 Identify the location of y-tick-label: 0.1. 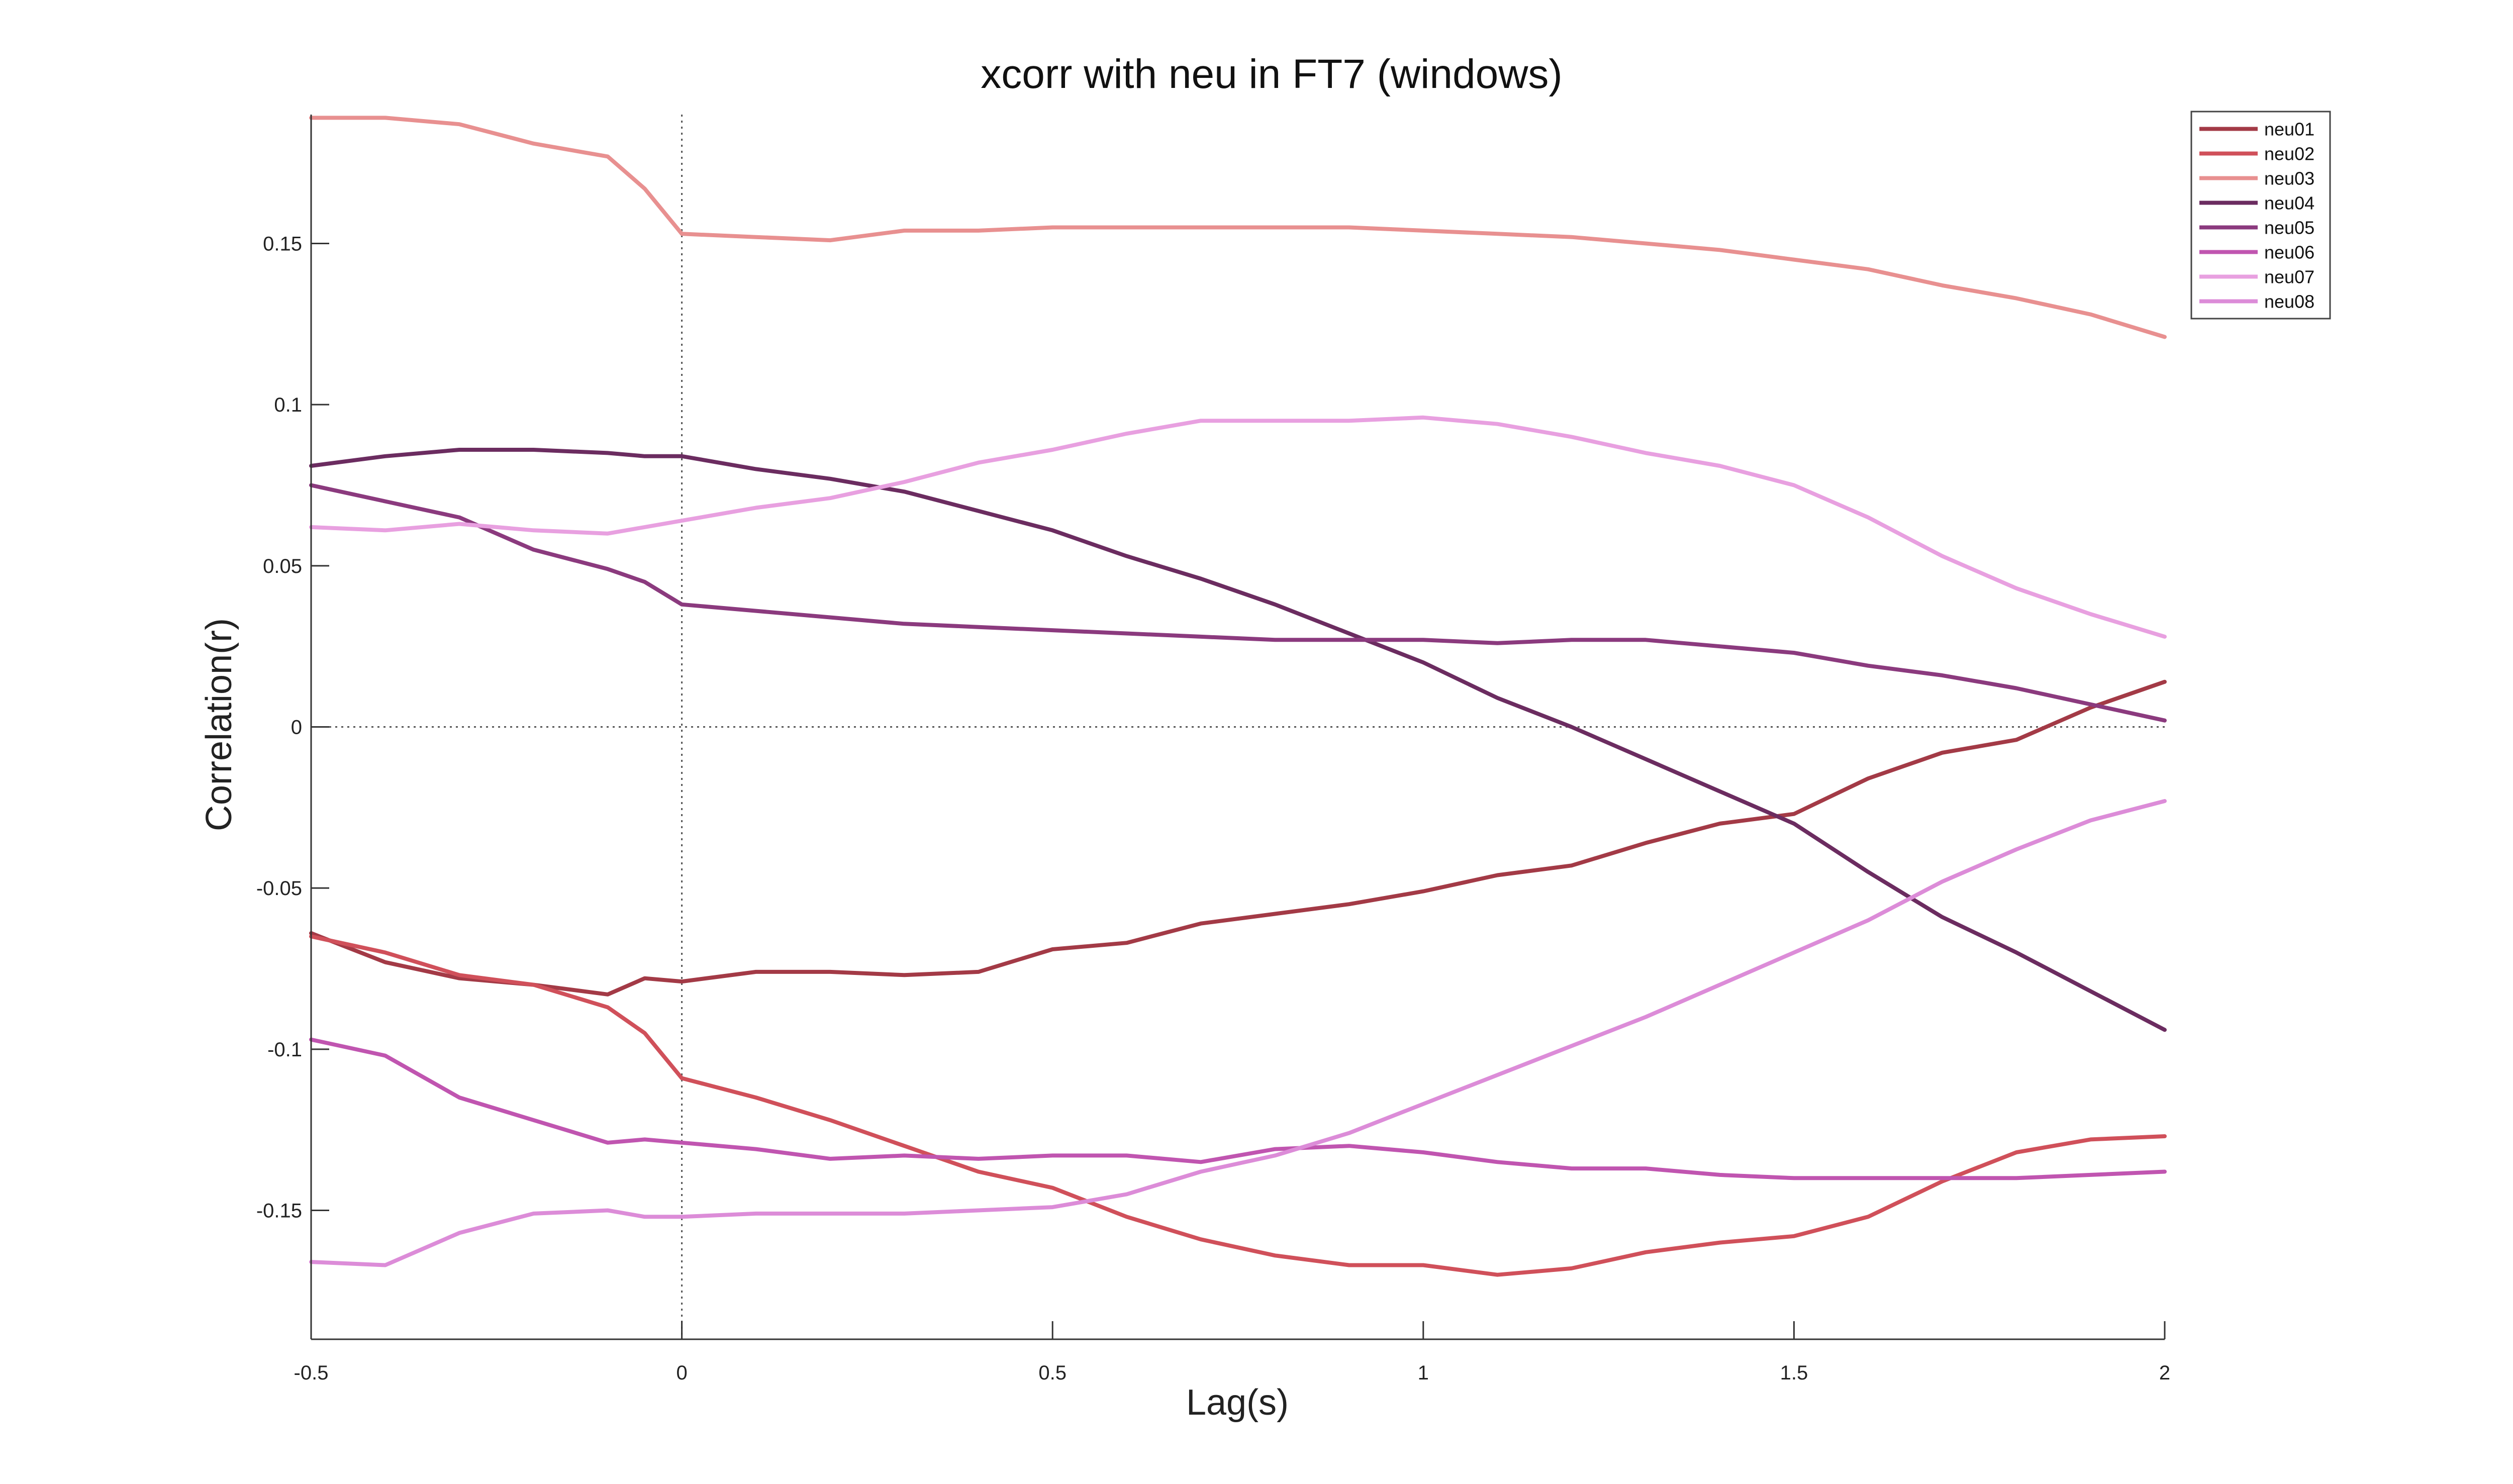
(288, 405).